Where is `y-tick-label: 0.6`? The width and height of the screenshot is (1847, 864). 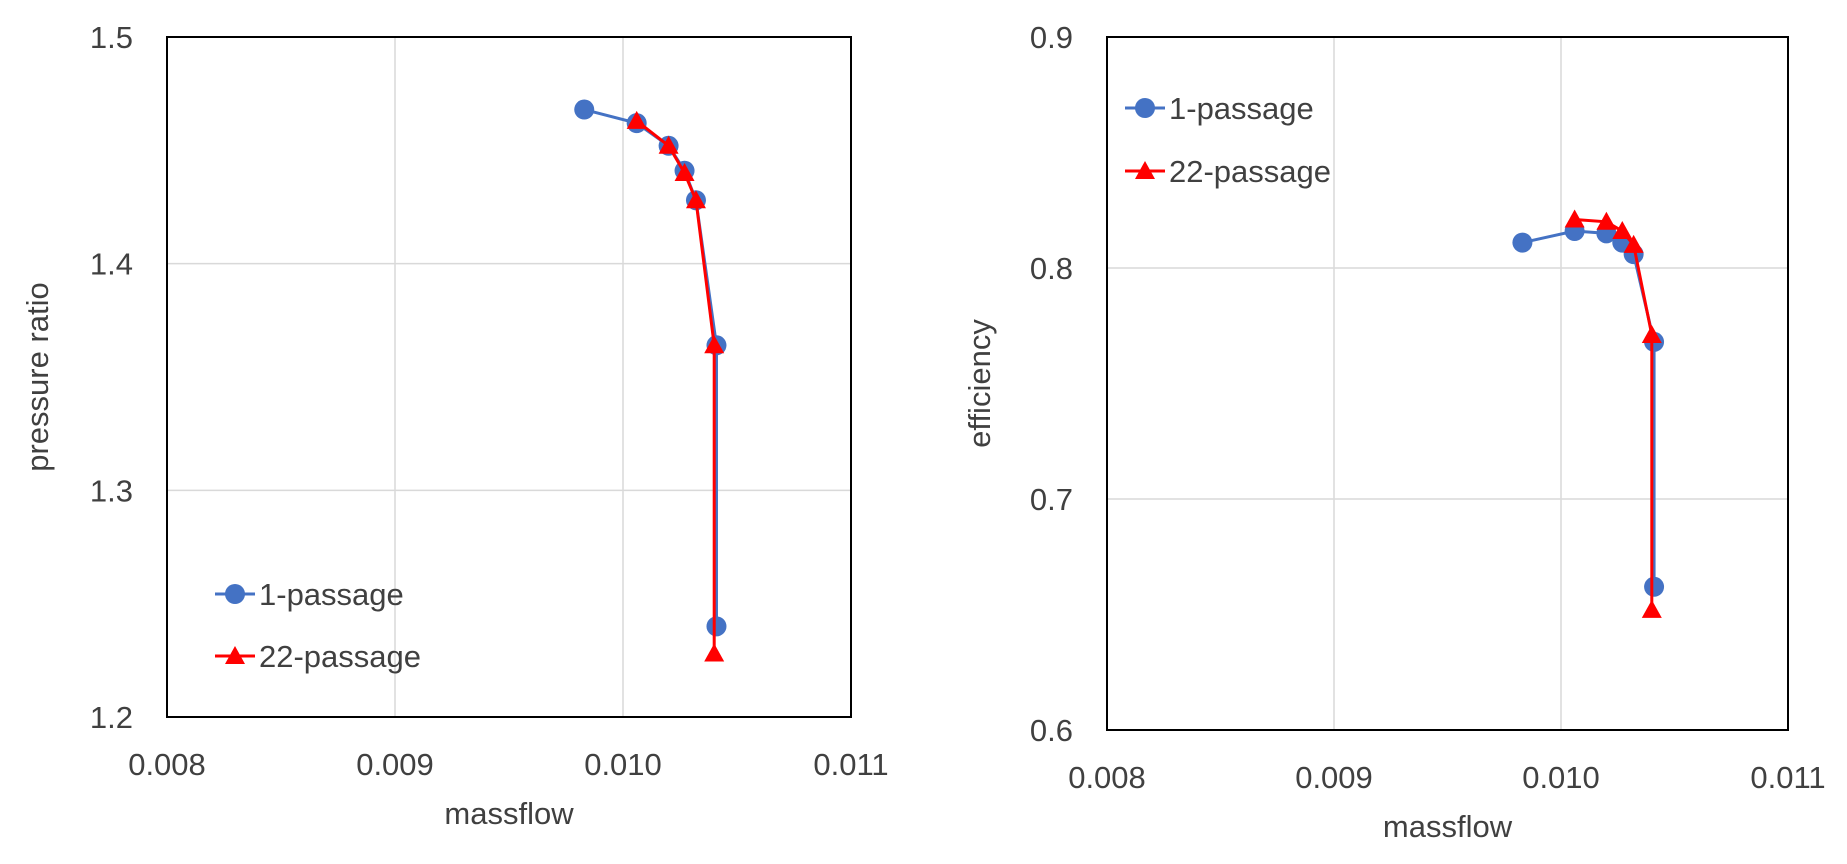 y-tick-label: 0.6 is located at coordinates (1051, 730).